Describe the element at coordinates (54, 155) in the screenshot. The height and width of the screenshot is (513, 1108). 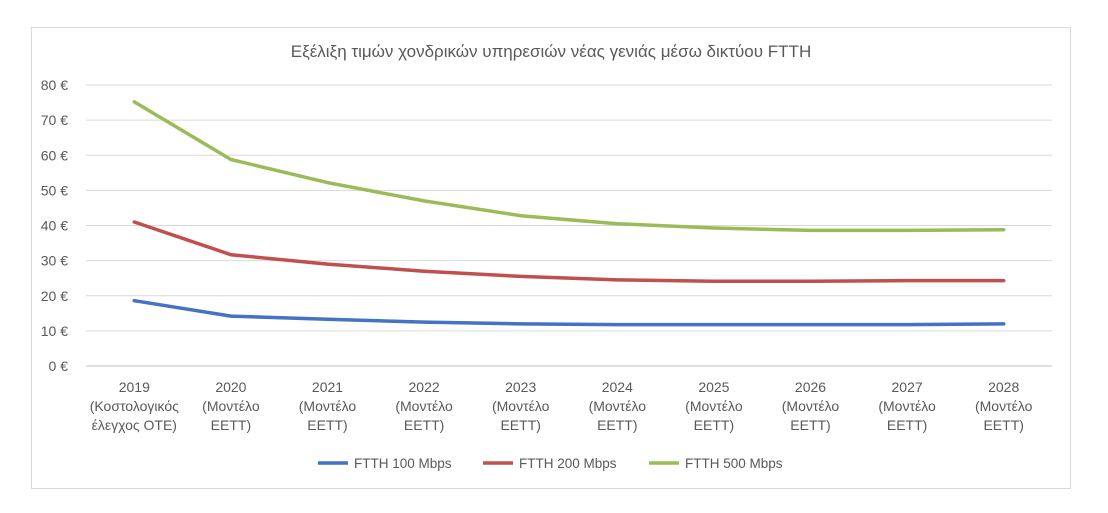
I see `y-tick-label: 60 €` at that location.